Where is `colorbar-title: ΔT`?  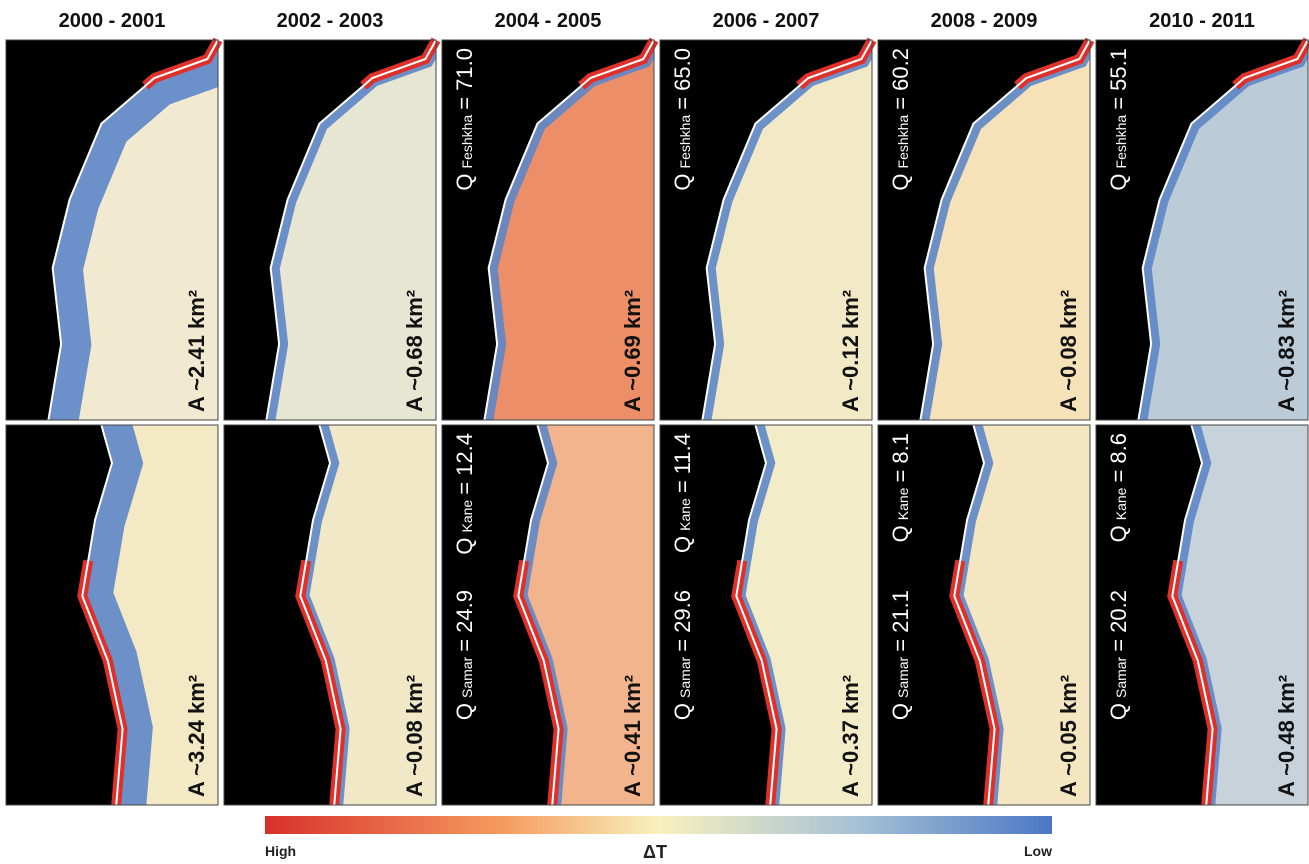
colorbar-title: ΔT is located at coordinates (655, 852).